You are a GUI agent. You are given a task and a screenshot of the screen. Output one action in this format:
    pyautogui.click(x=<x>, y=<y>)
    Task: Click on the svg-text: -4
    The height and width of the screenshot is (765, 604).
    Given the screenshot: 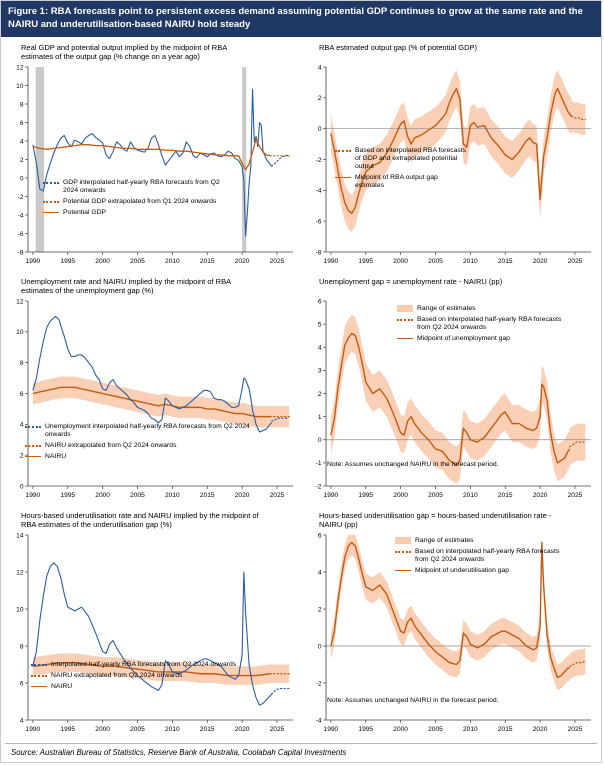 What is the action you would take?
    pyautogui.click(x=319, y=190)
    